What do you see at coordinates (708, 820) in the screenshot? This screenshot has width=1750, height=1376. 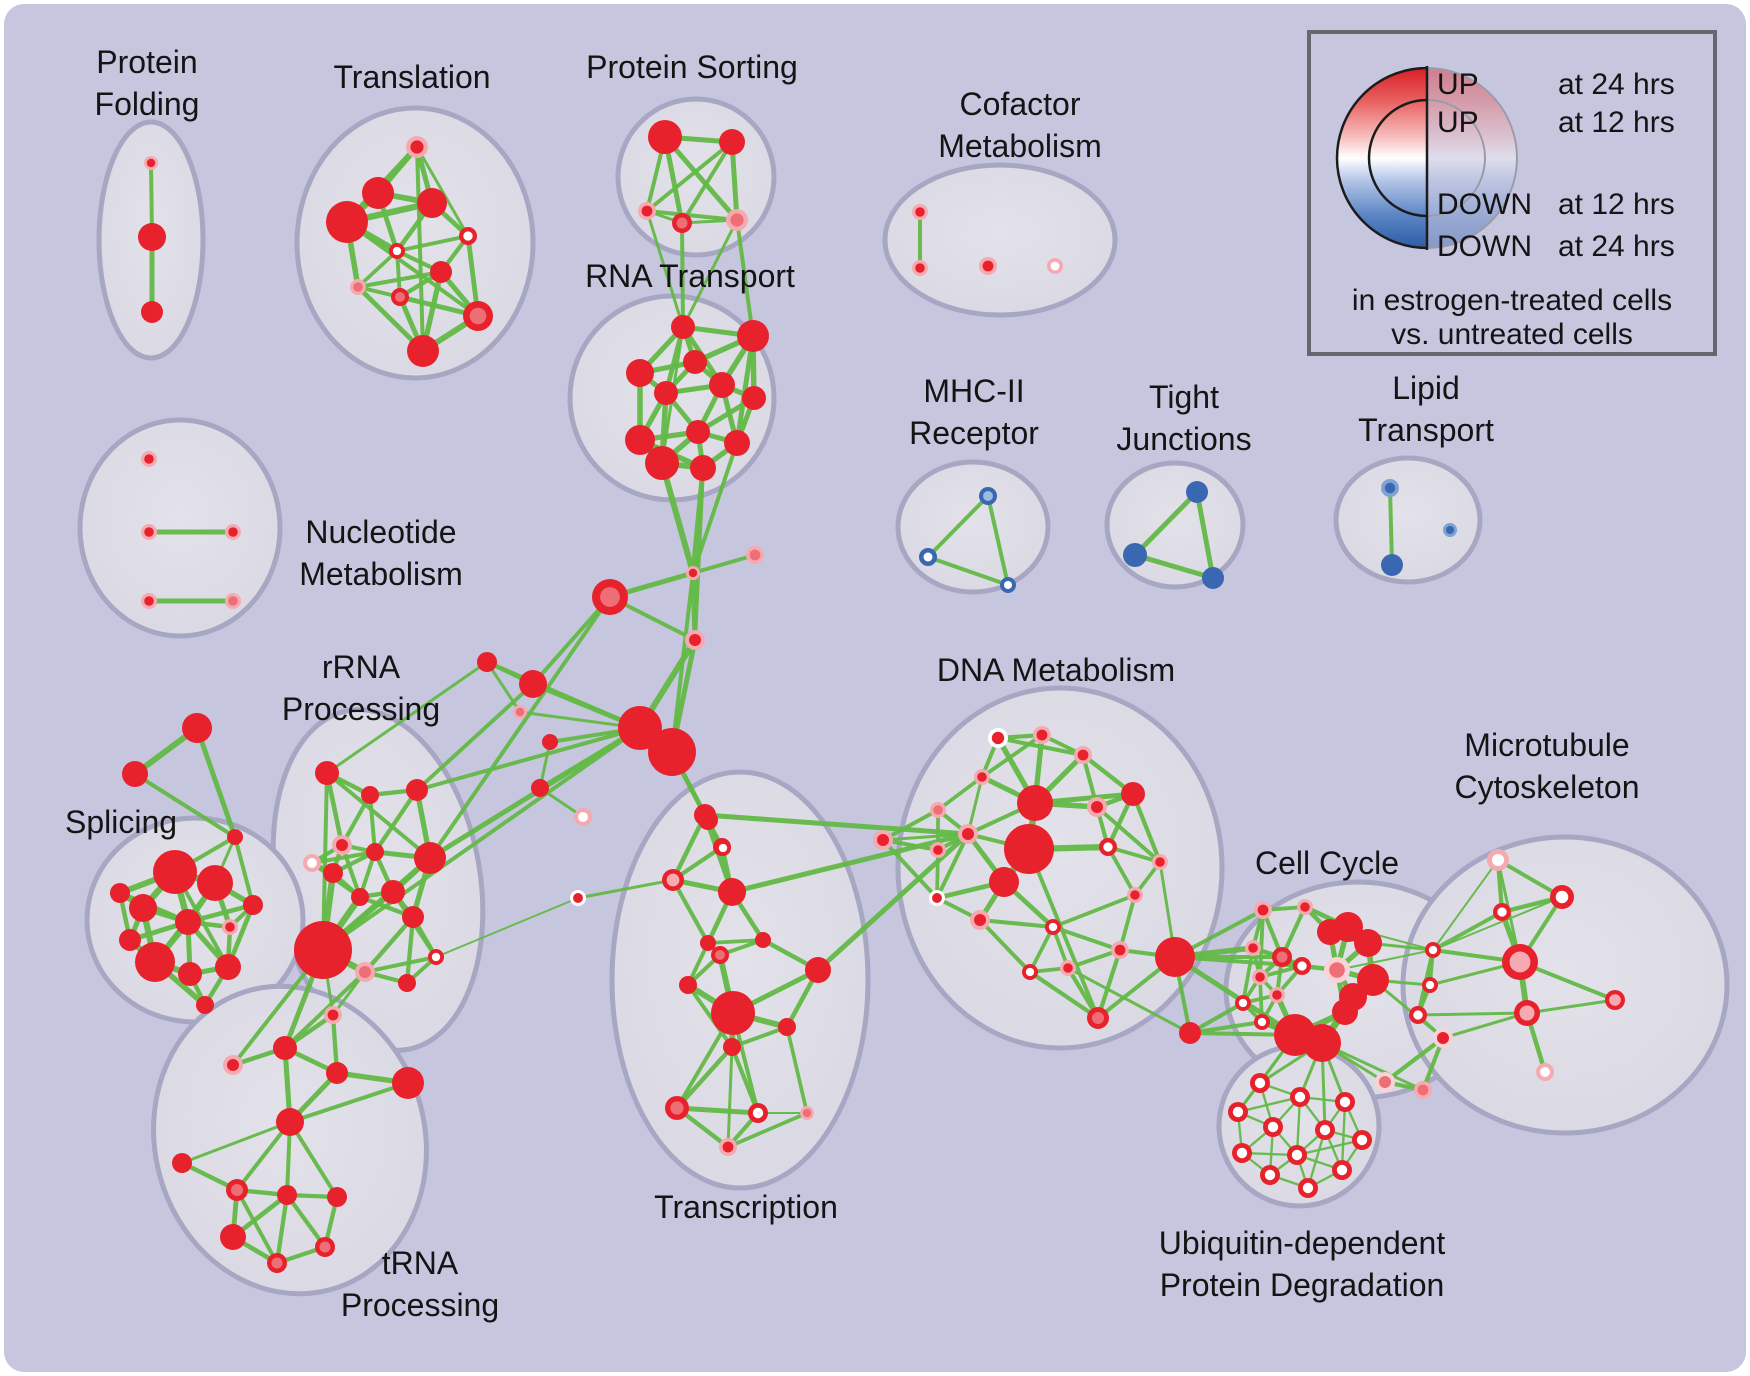 I see `node-st9` at bounding box center [708, 820].